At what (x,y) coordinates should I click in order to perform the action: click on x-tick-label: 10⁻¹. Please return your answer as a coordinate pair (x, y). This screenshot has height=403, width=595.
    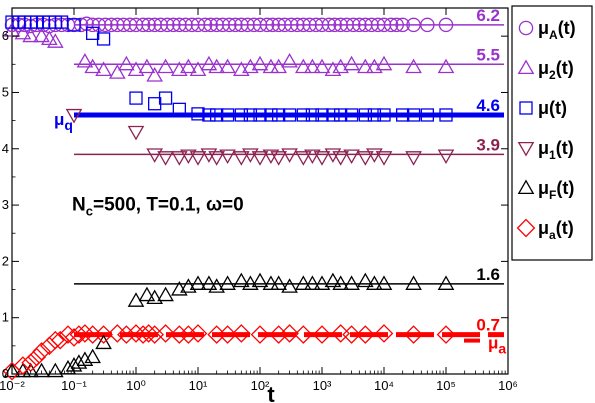
    Looking at the image, I should click on (74, 385).